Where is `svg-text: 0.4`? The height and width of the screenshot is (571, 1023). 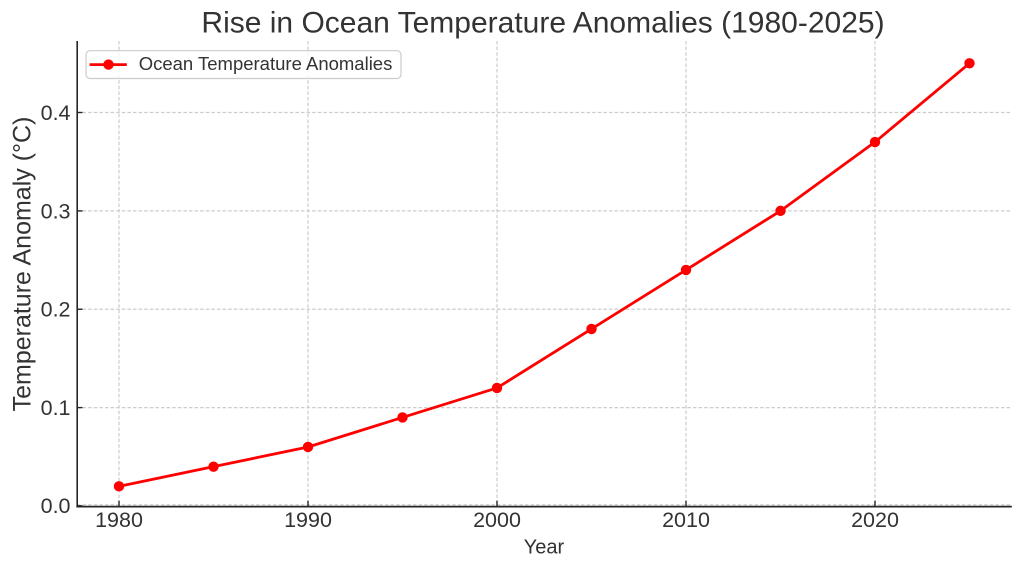
svg-text: 0.4 is located at coordinates (56, 113).